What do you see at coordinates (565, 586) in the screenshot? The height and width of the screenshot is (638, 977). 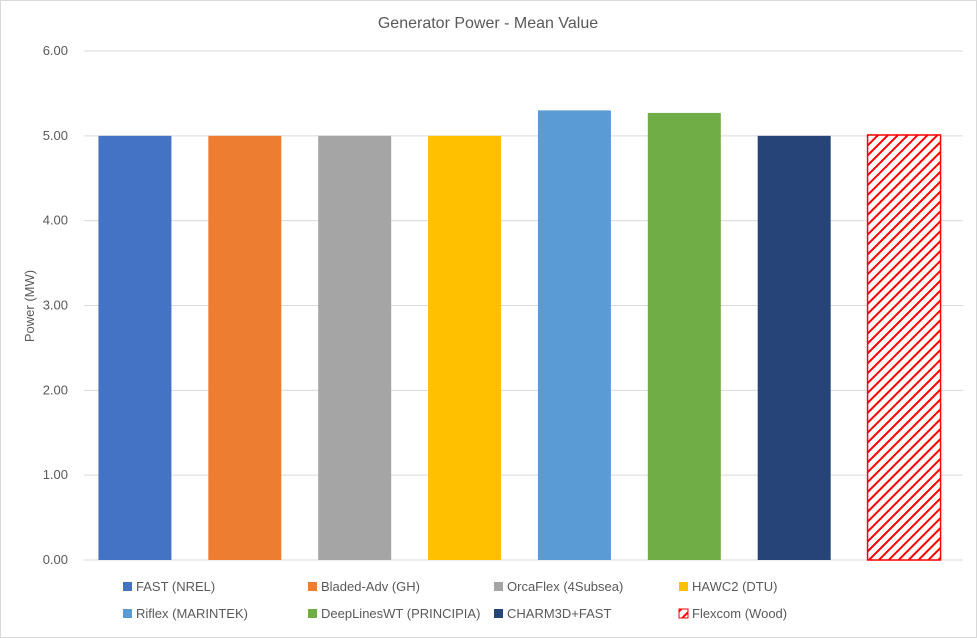 I see `legend-label: OrcaFlex (4Subsea)` at bounding box center [565, 586].